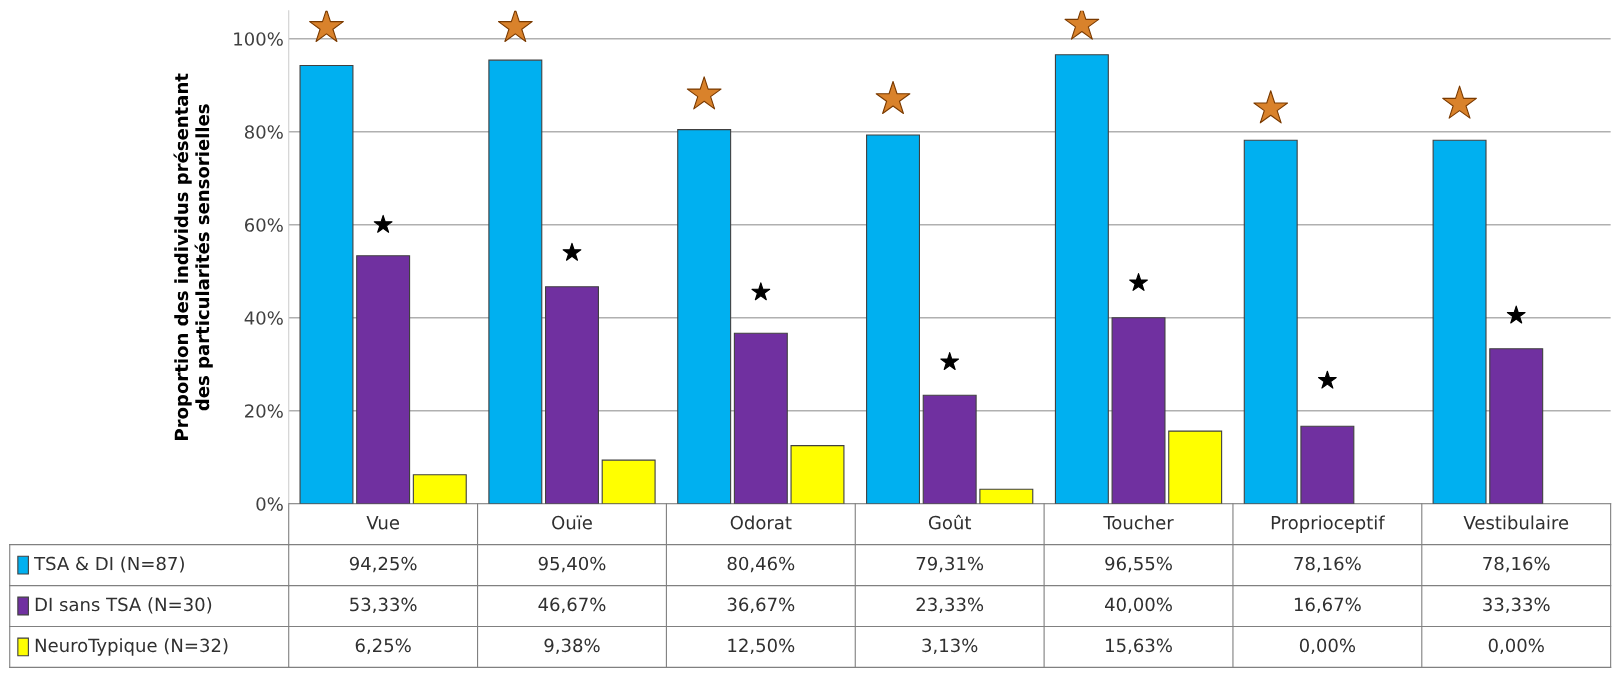 Image resolution: width=1622 pixels, height=678 pixels. Describe the element at coordinates (269, 504) in the screenshot. I see `y-tick-label: 0%` at that location.